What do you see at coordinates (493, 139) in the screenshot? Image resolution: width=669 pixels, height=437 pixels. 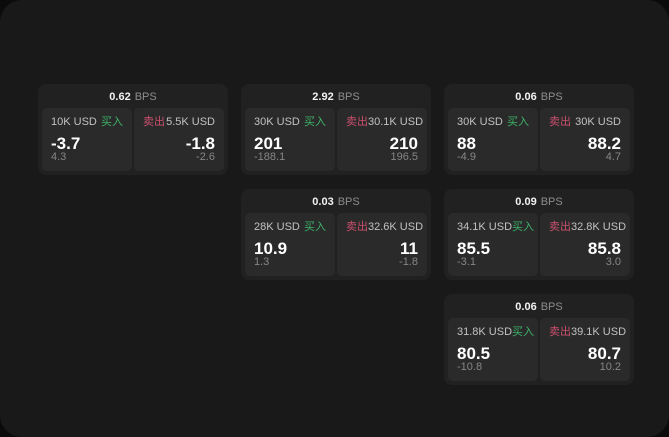 I see `buy-panel: 30K USD 买入 88 -4.9` at bounding box center [493, 139].